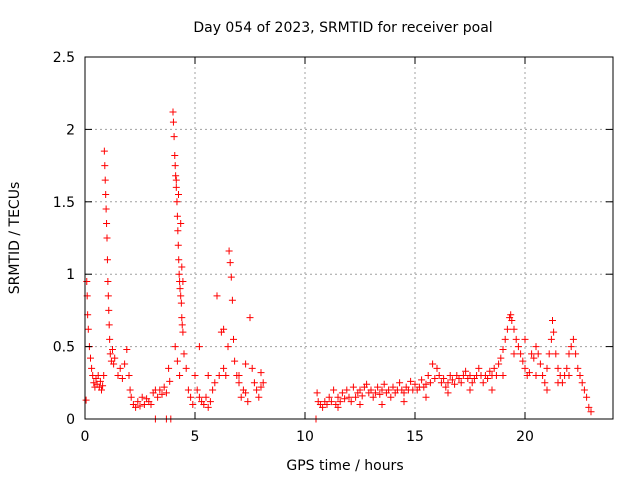 This screenshot has height=480, width=640. What do you see at coordinates (195, 437) in the screenshot?
I see `x-tick-label: 5` at bounding box center [195, 437].